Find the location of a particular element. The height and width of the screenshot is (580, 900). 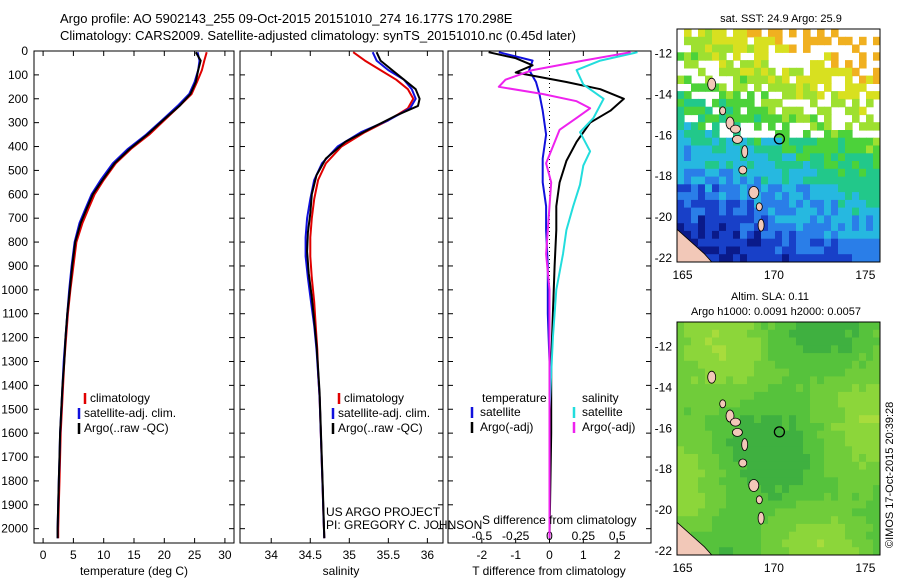

land-mass is located at coordinates (695, 538).